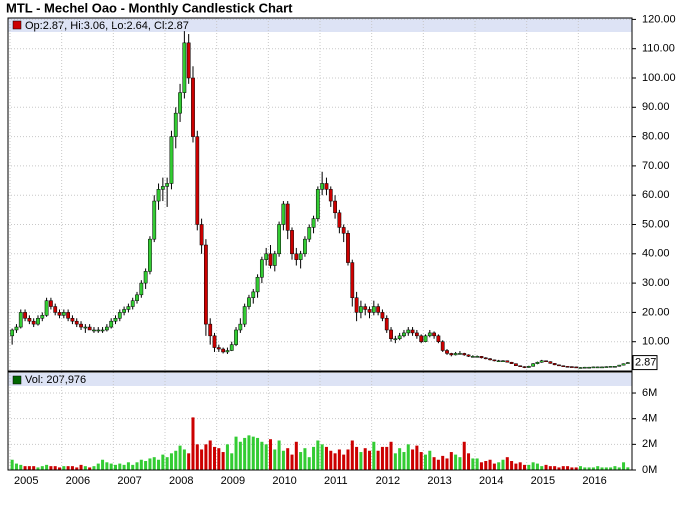  What do you see at coordinates (656, 254) in the screenshot?
I see `y-tick-label: 40.00` at bounding box center [656, 254].